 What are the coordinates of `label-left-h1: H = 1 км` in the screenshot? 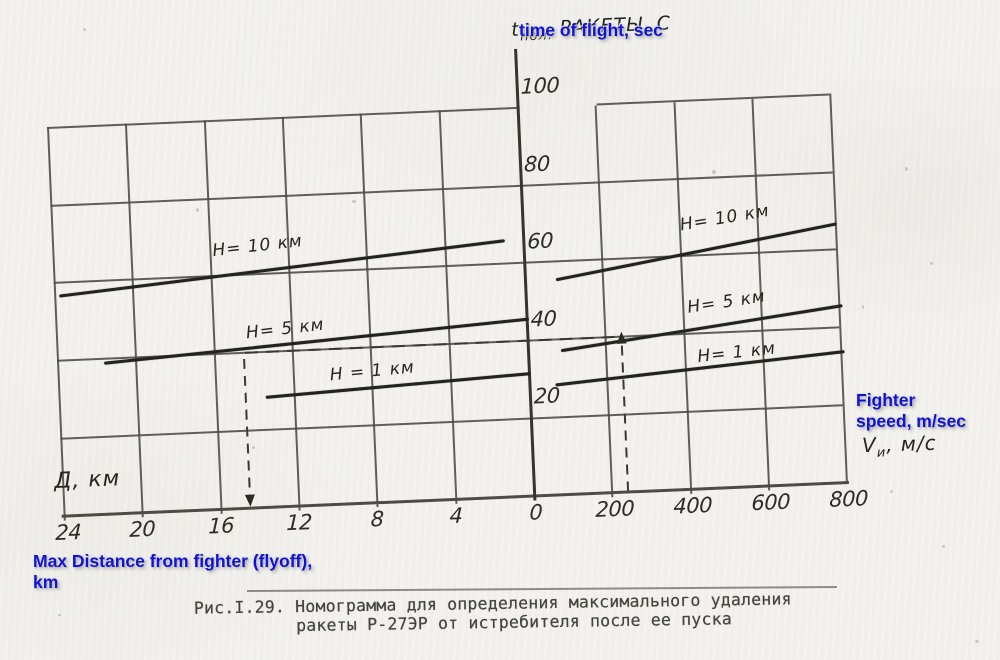 It's located at (372, 371).